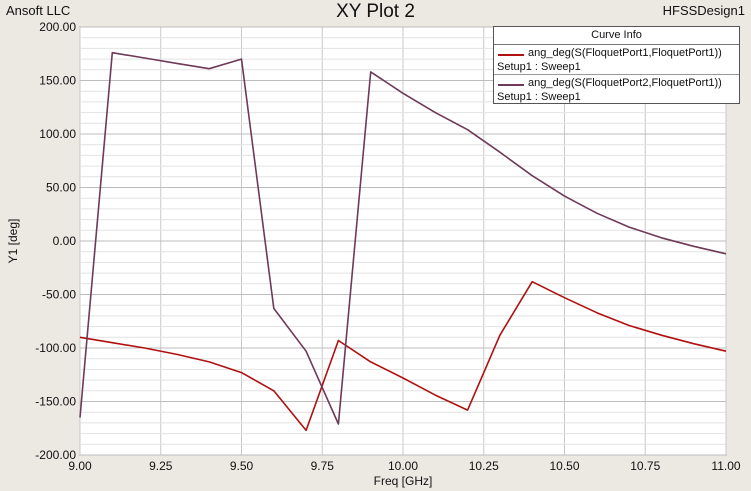 This screenshot has width=751, height=491. I want to click on x-tick-label: 9.50, so click(242, 466).